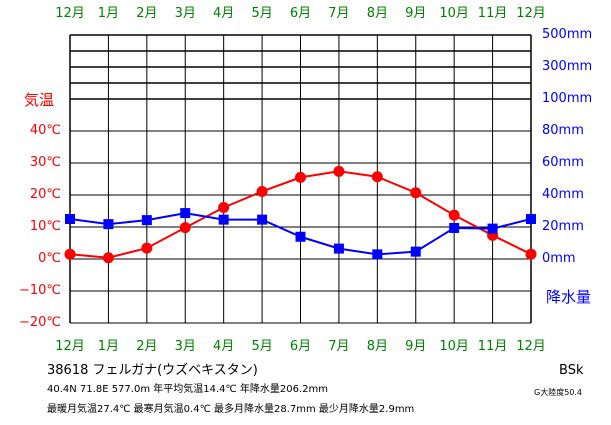 The width and height of the screenshot is (611, 425). What do you see at coordinates (262, 13) in the screenshot?
I see `x-tick-label-top: 5月` at bounding box center [262, 13].